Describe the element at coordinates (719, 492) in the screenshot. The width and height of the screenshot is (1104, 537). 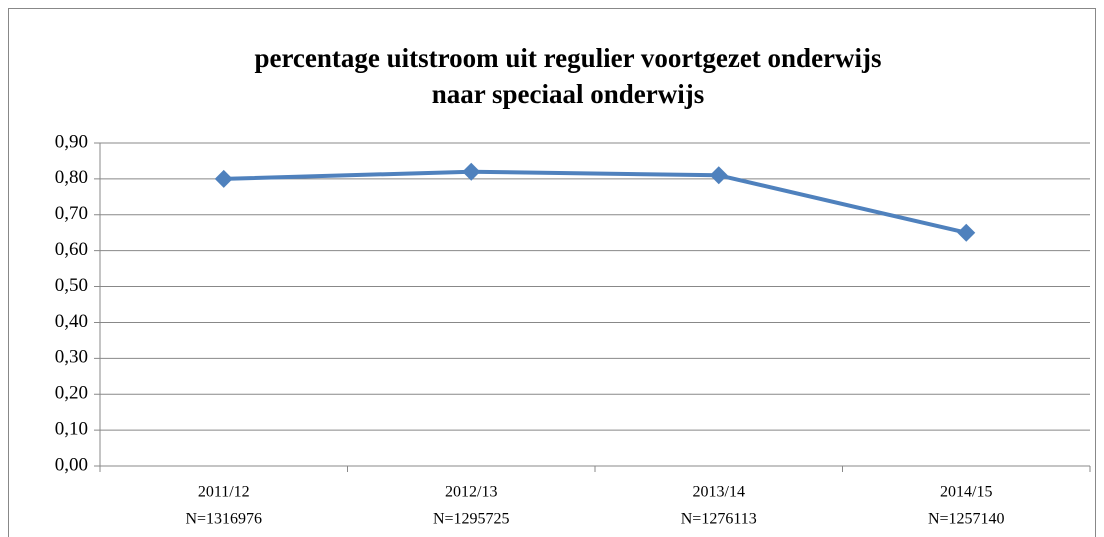
I see `x-tick-label: 2013/14` at that location.